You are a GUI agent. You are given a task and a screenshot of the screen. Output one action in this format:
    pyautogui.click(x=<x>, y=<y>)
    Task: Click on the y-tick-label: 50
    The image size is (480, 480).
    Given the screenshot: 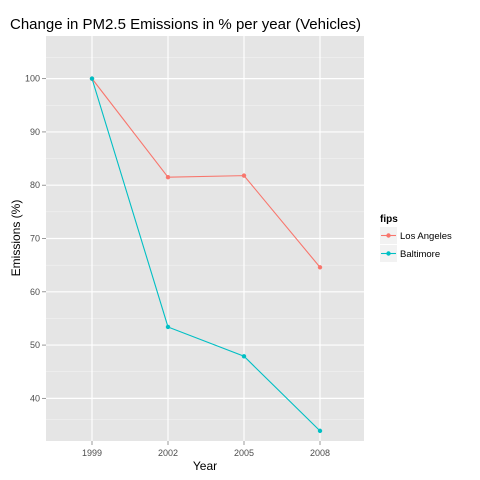 What is the action you would take?
    pyautogui.click(x=35, y=345)
    